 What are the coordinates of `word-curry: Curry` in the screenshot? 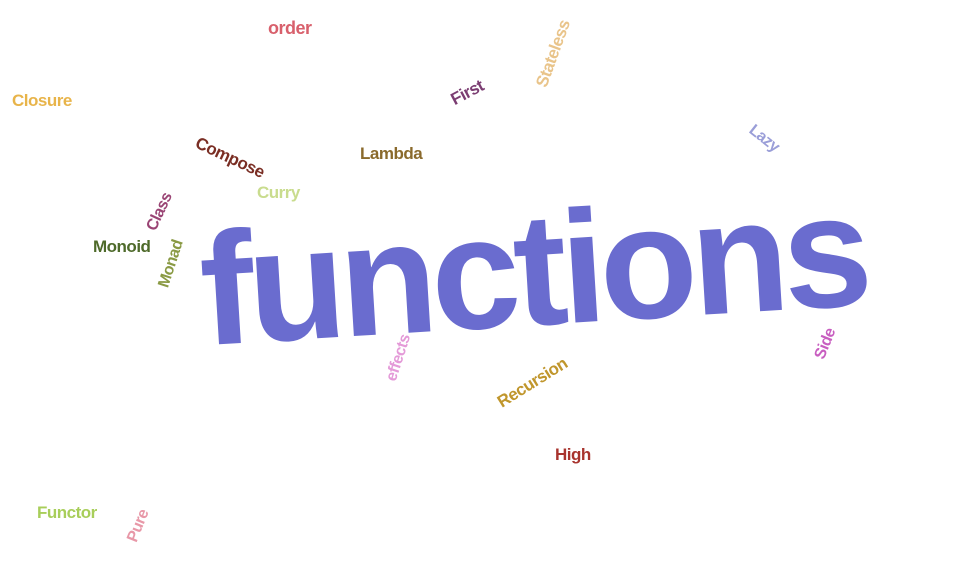 It's located at (278, 192).